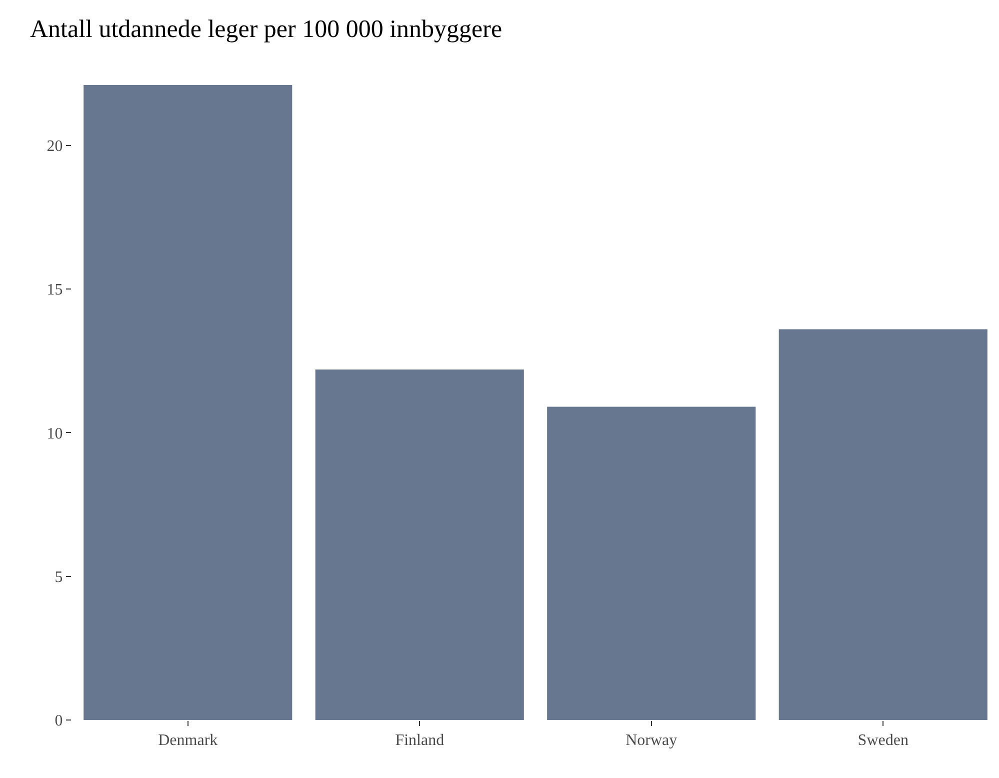  I want to click on y-tick-label: 0, so click(58, 721).